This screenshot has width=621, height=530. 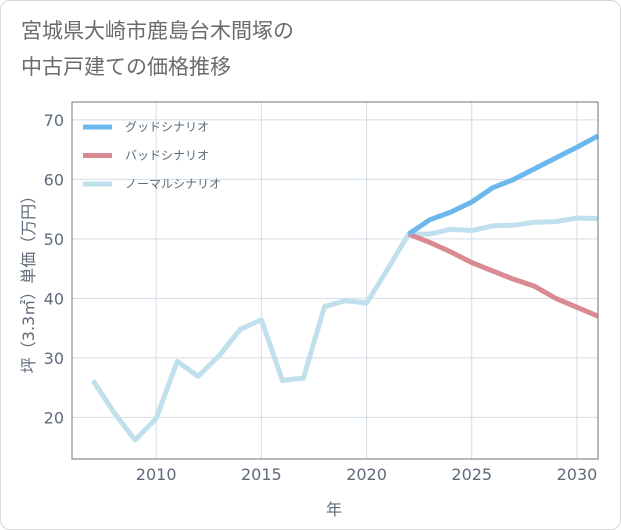 I want to click on x-tick-label-2010: 2010, so click(x=156, y=474).